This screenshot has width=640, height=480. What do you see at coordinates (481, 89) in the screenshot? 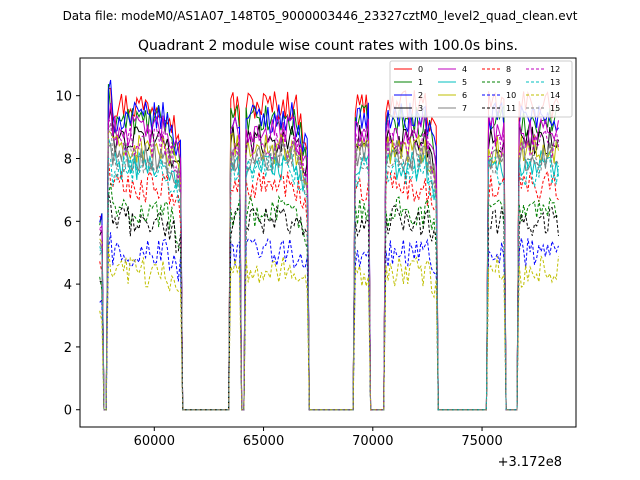
I see `legend-box` at bounding box center [481, 89].